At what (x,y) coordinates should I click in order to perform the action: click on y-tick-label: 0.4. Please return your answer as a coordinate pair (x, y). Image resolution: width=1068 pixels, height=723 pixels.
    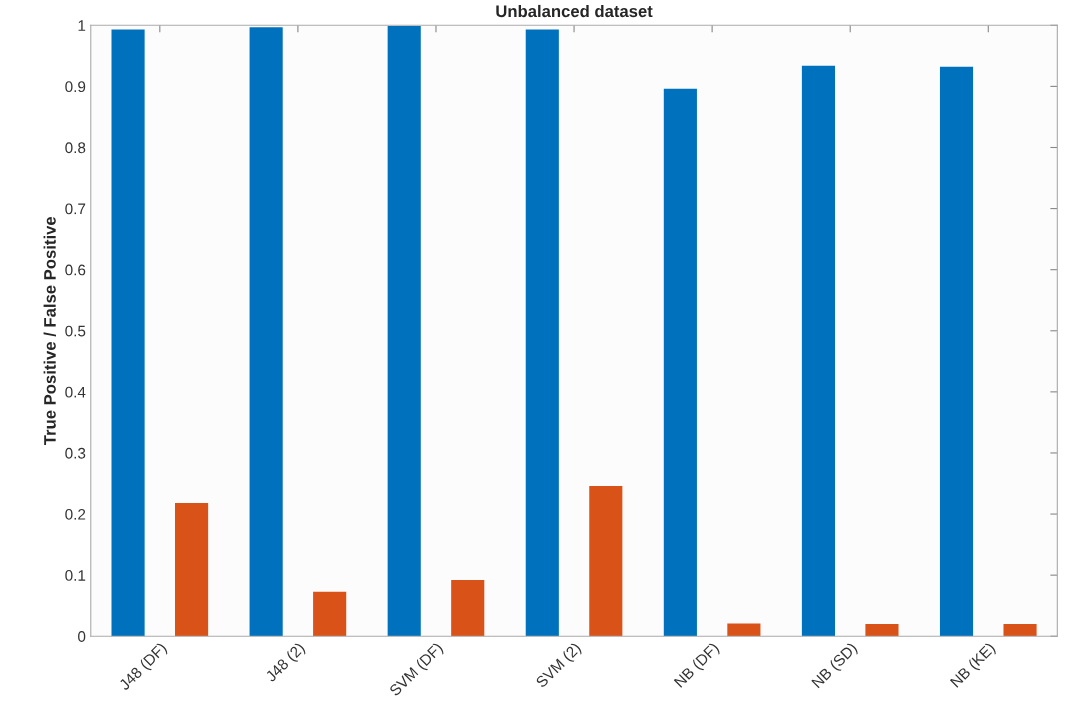
    Looking at the image, I should click on (75, 392).